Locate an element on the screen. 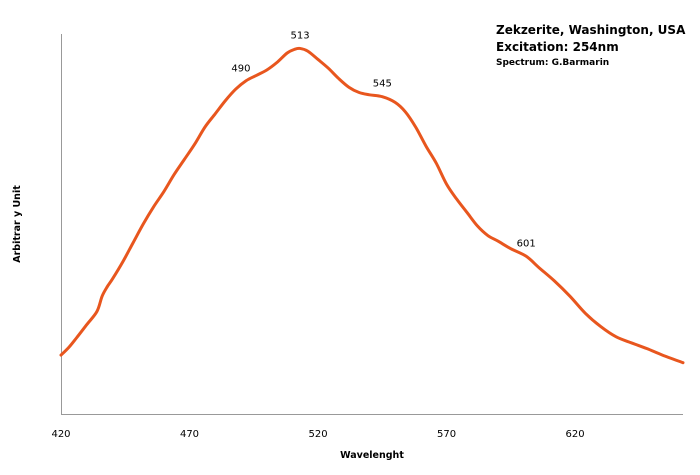 This screenshot has width=700, height=475. x-tick-labels: 420 470 520 570 620 is located at coordinates (317, 434).